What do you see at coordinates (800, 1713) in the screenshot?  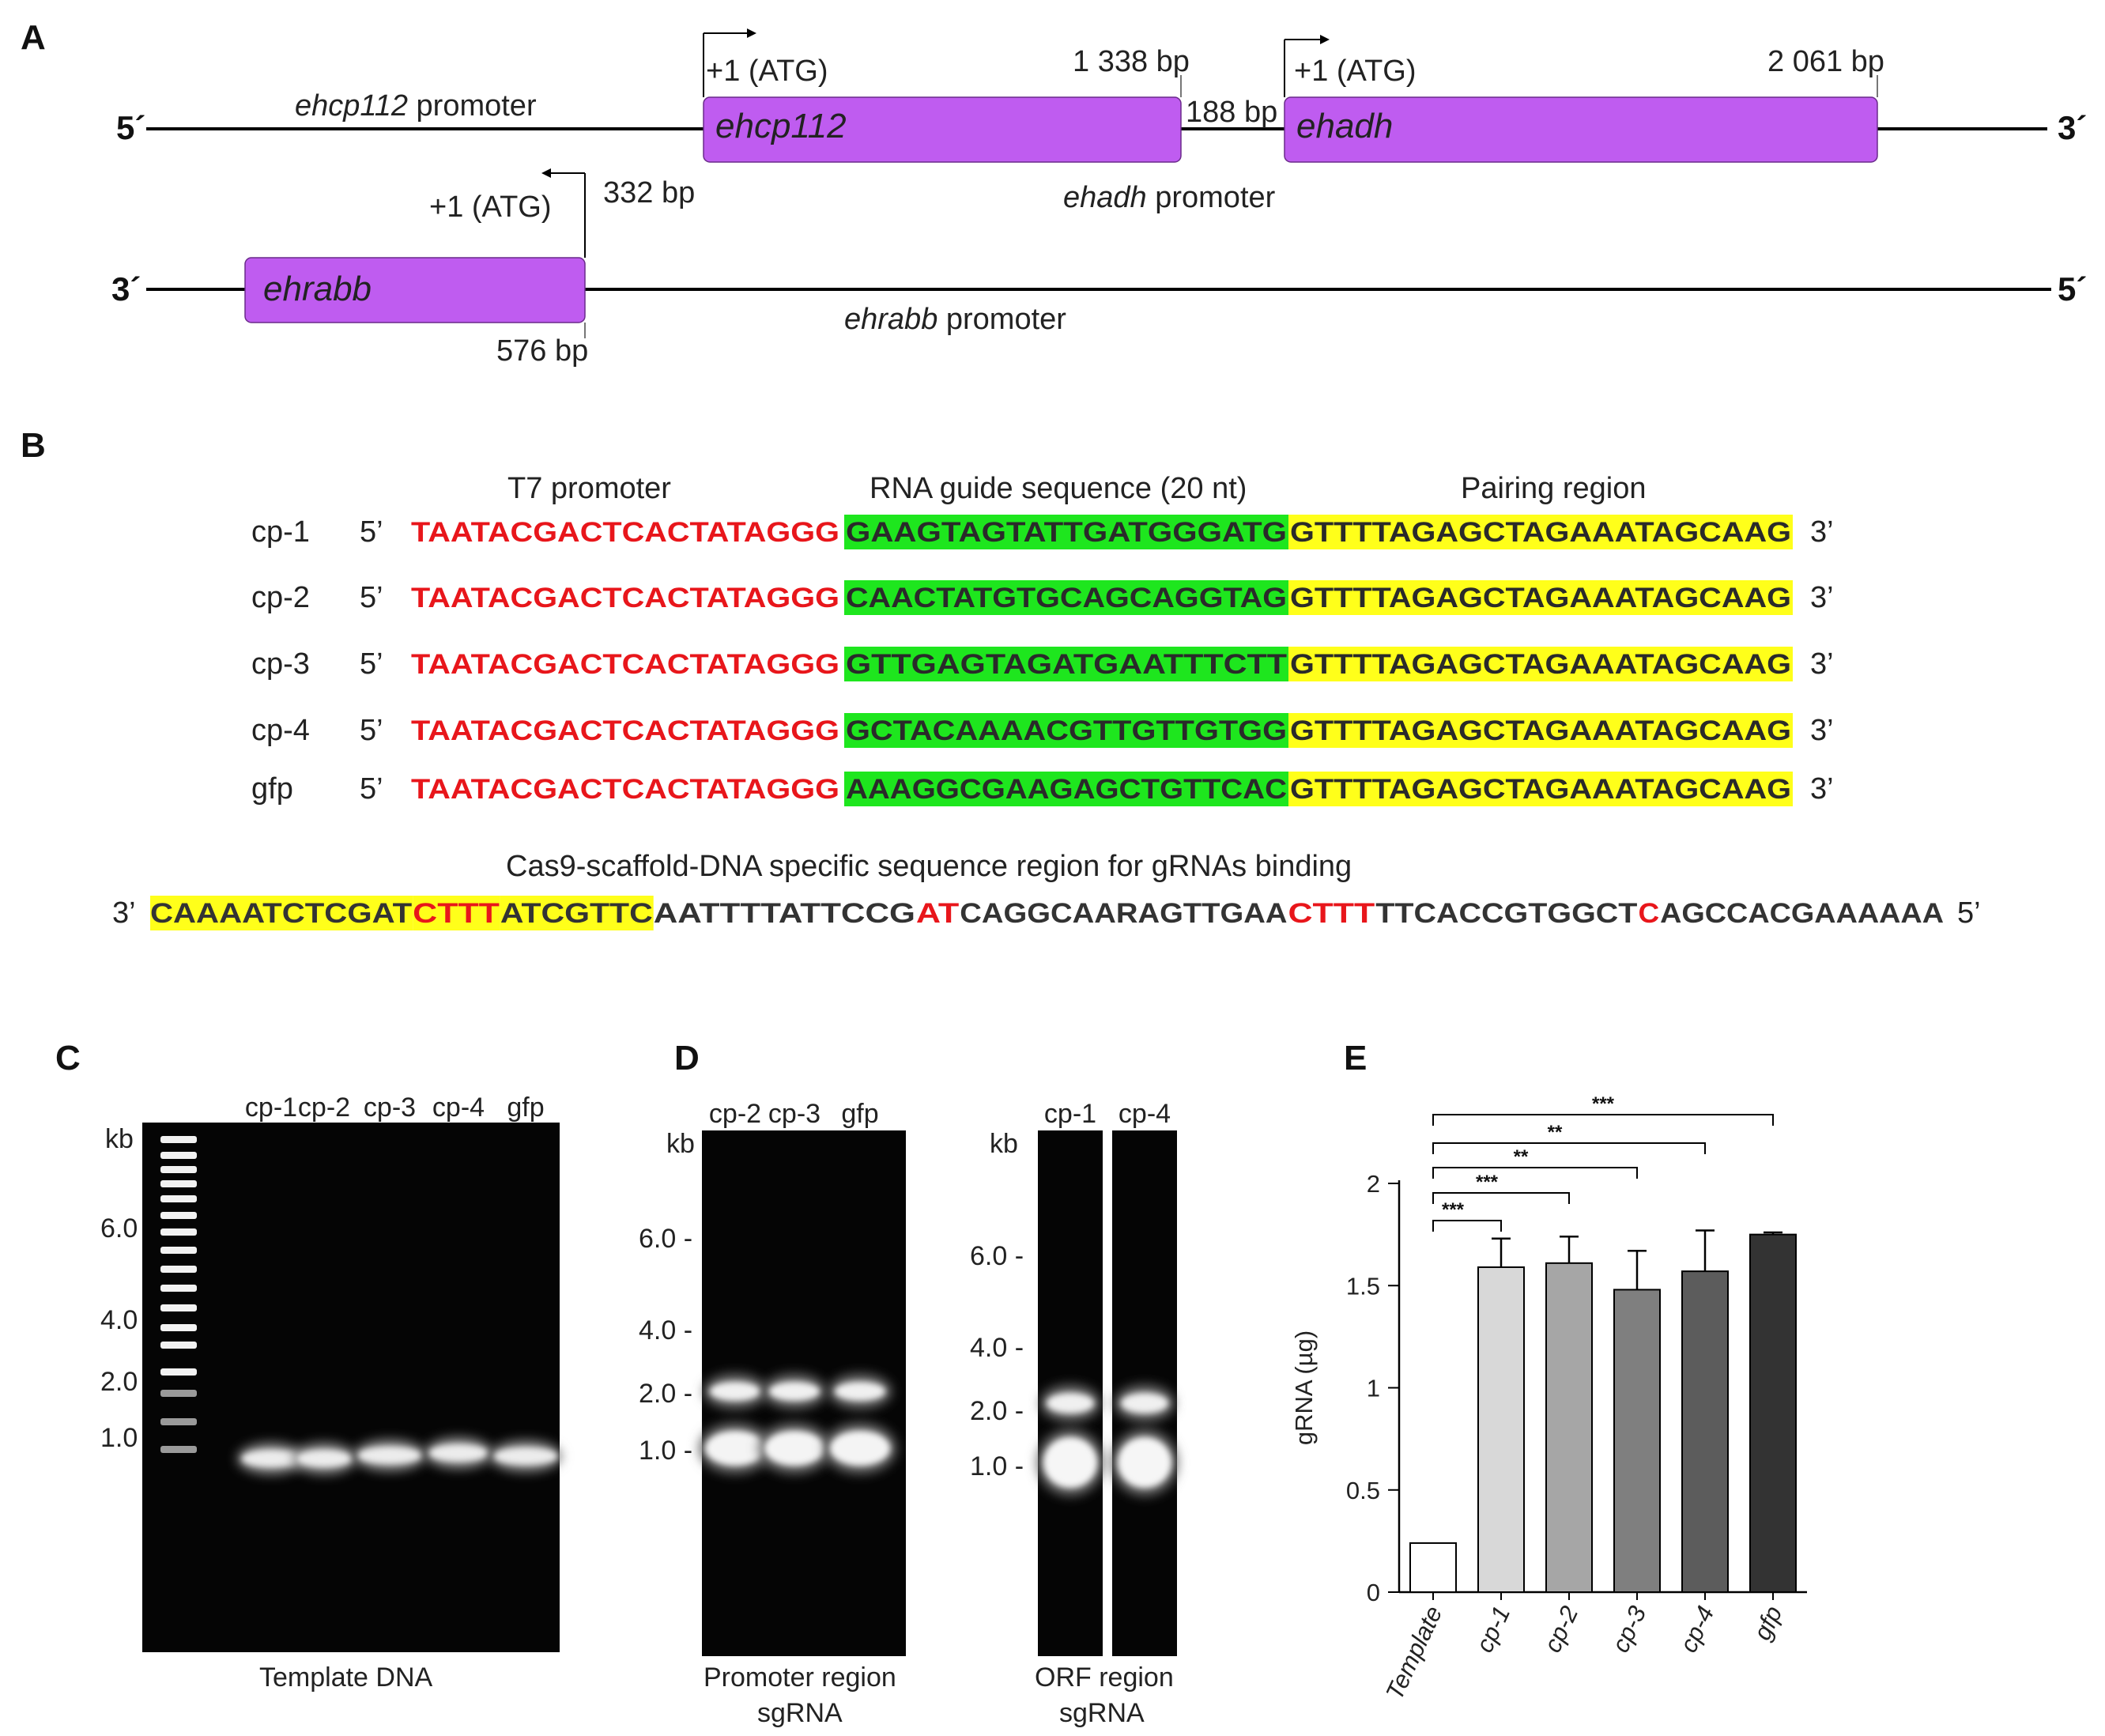 I see `gel-d-left-caption-2: sgRNA` at bounding box center [800, 1713].